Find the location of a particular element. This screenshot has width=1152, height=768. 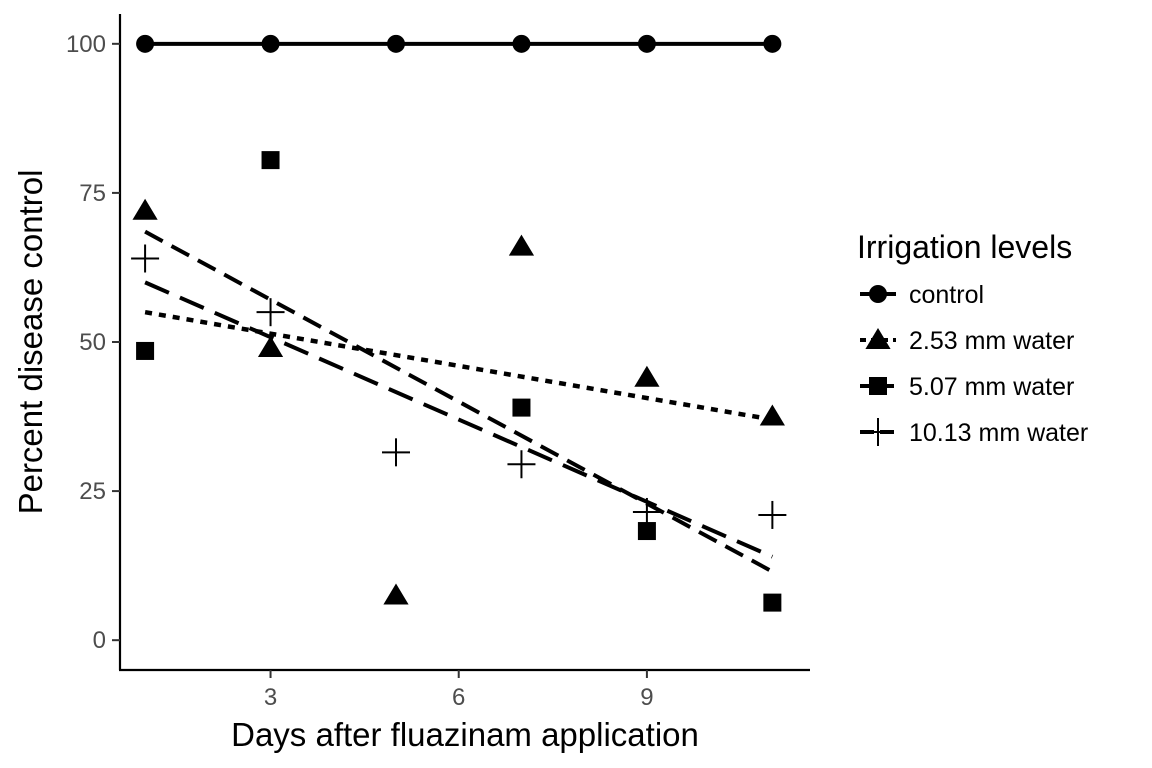

legend-label: 10.13 mm water is located at coordinates (998, 433).